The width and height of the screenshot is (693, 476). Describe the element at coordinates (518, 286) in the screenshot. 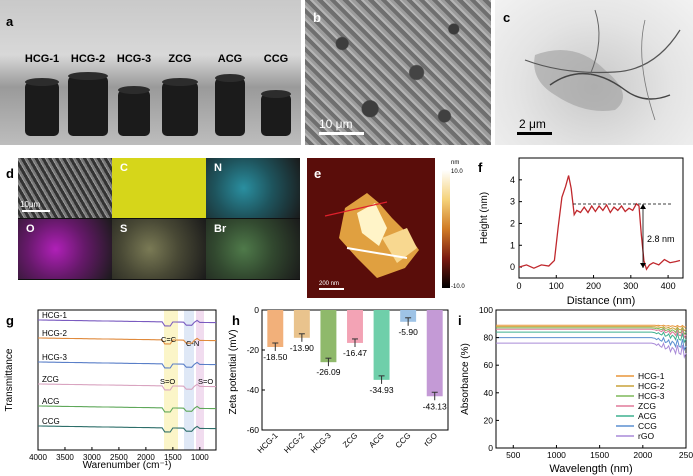

I see `x-tick-label: 0` at that location.